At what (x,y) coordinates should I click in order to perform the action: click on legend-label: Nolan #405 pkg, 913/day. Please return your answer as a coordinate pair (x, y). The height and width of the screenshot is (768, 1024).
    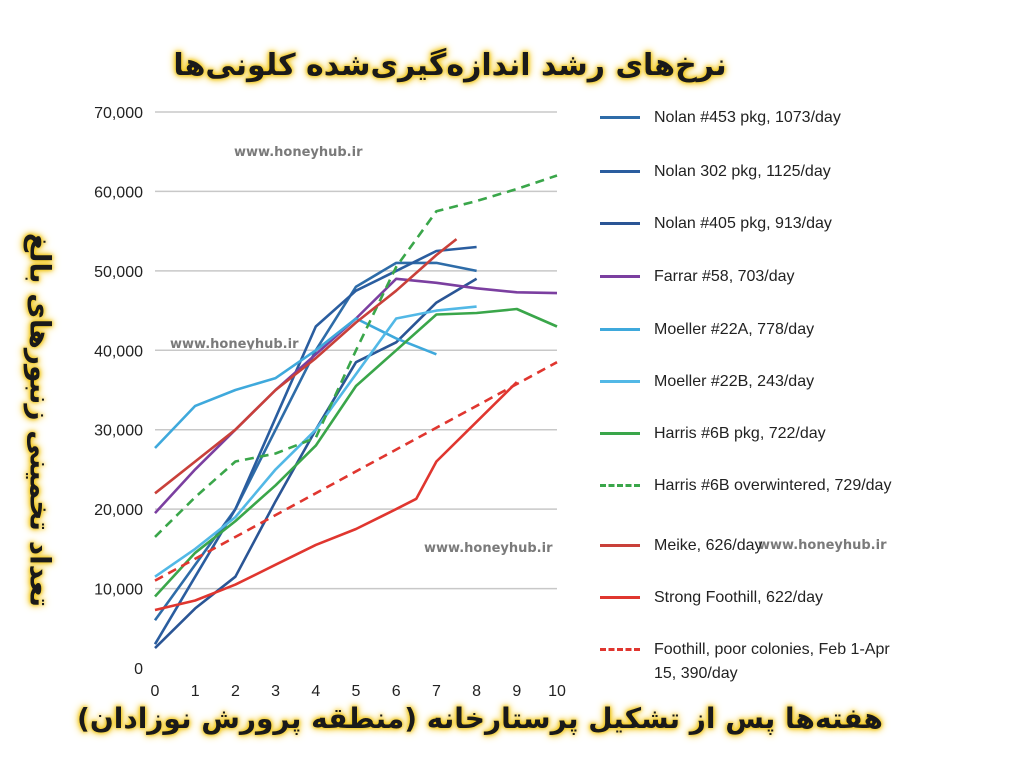
    Looking at the image, I should click on (743, 223).